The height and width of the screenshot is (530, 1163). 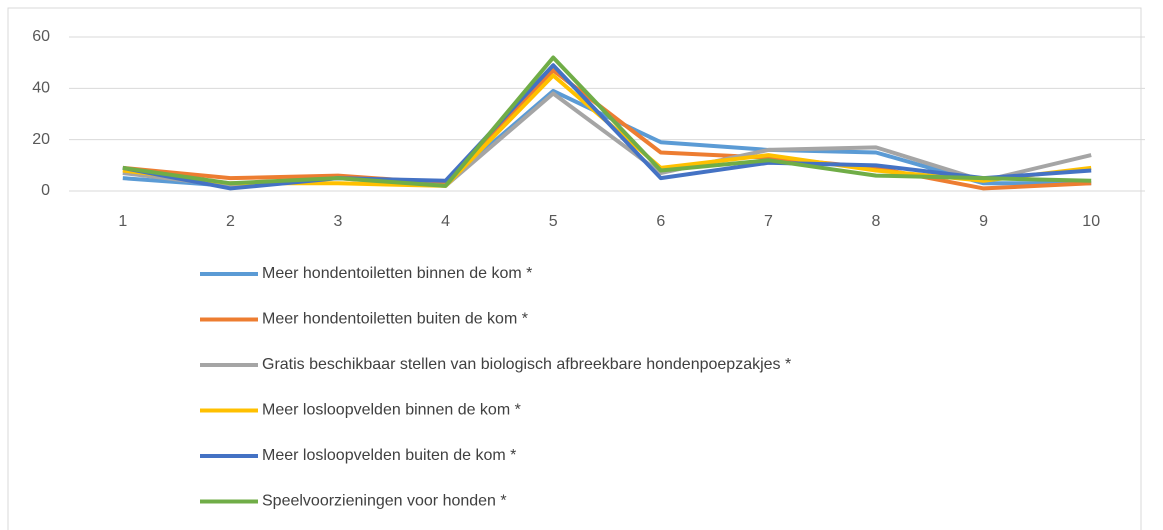 What do you see at coordinates (768, 221) in the screenshot?
I see `x-tick-label: 7` at bounding box center [768, 221].